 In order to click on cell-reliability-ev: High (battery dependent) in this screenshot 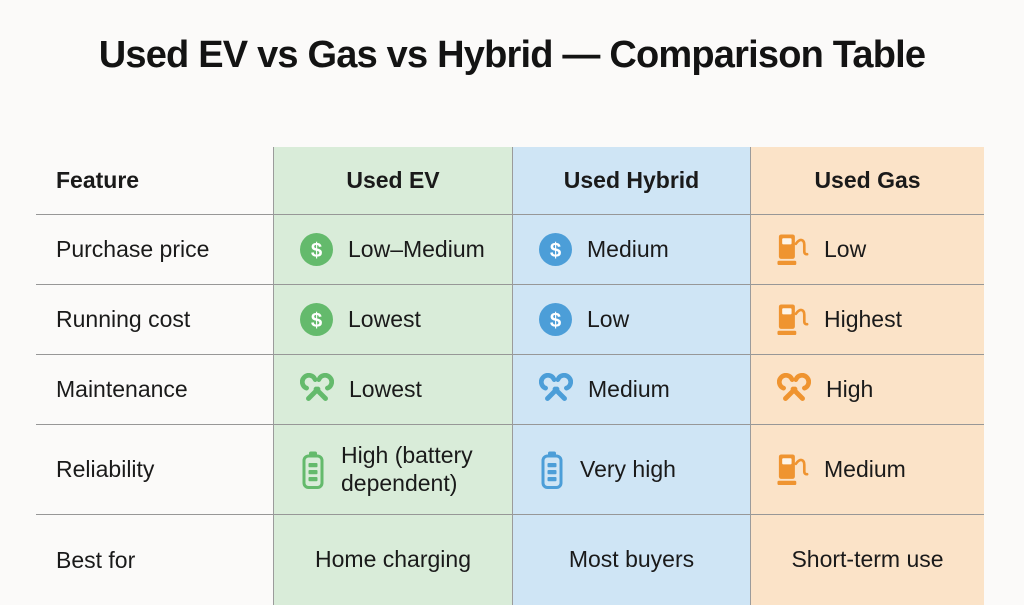, I will do `click(392, 470)`.